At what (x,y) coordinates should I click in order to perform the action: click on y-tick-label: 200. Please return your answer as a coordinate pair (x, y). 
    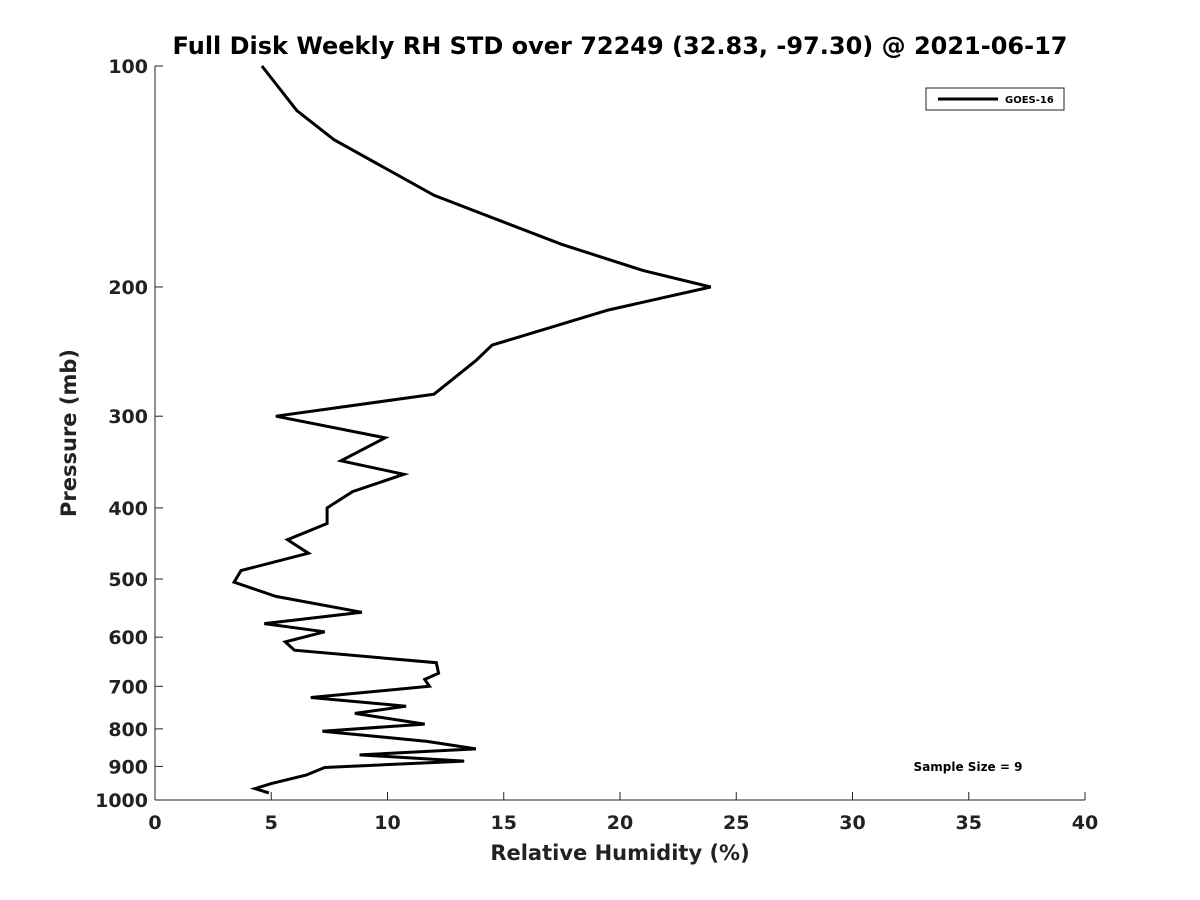
    Looking at the image, I should click on (128, 288).